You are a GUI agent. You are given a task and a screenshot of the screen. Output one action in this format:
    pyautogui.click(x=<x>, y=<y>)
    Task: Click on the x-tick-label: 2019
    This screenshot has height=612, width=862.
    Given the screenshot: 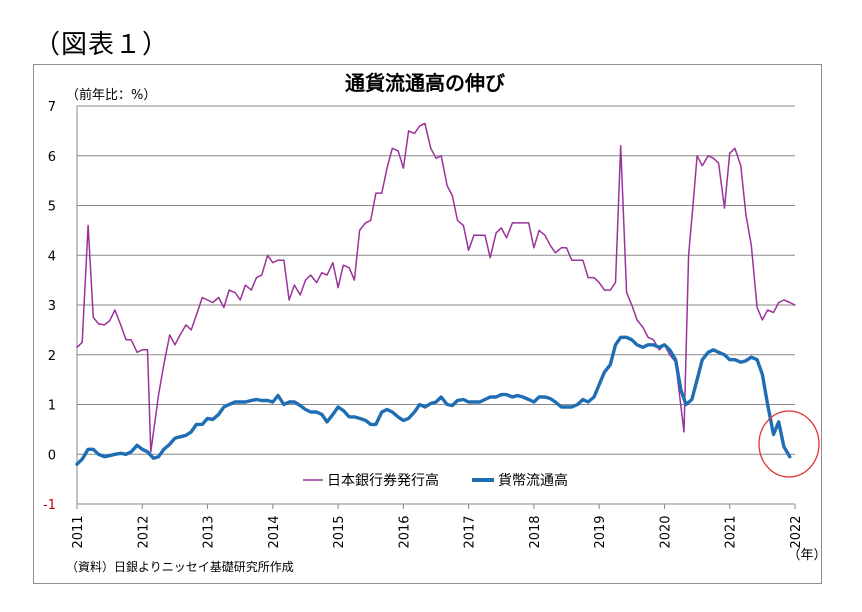 What is the action you would take?
    pyautogui.click(x=600, y=531)
    